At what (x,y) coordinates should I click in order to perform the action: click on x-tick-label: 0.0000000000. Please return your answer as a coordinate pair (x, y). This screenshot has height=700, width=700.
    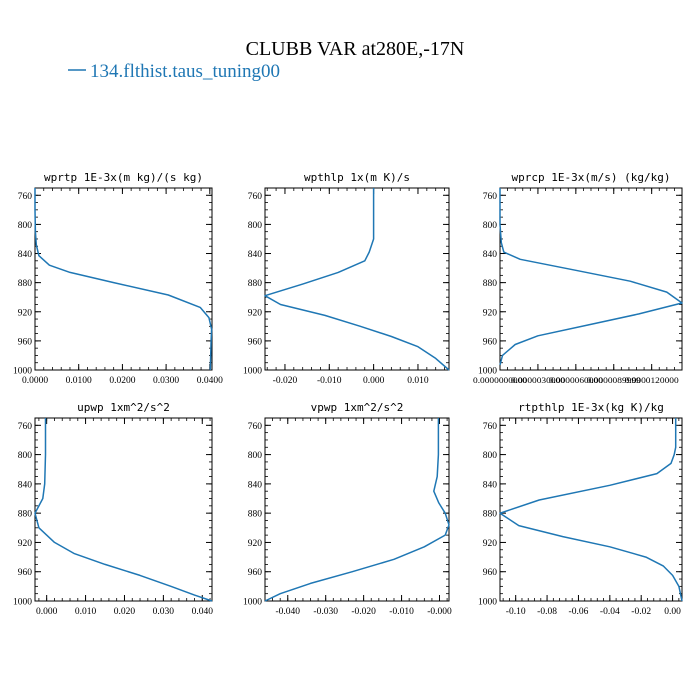
    Looking at the image, I should click on (500, 380).